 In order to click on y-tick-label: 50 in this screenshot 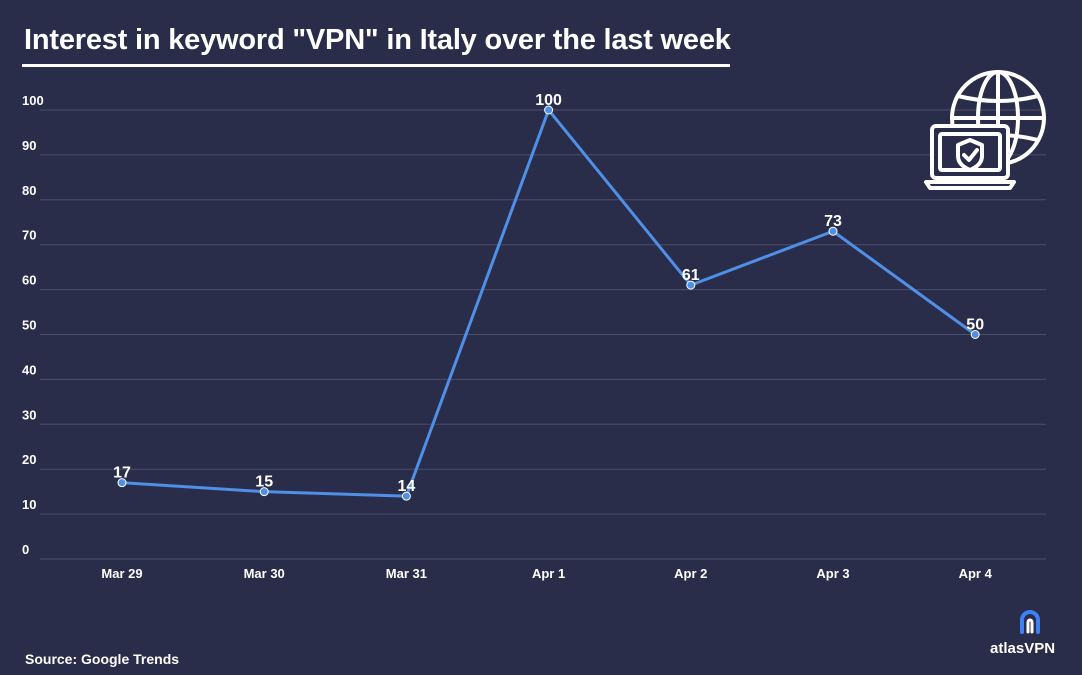, I will do `click(29, 325)`.